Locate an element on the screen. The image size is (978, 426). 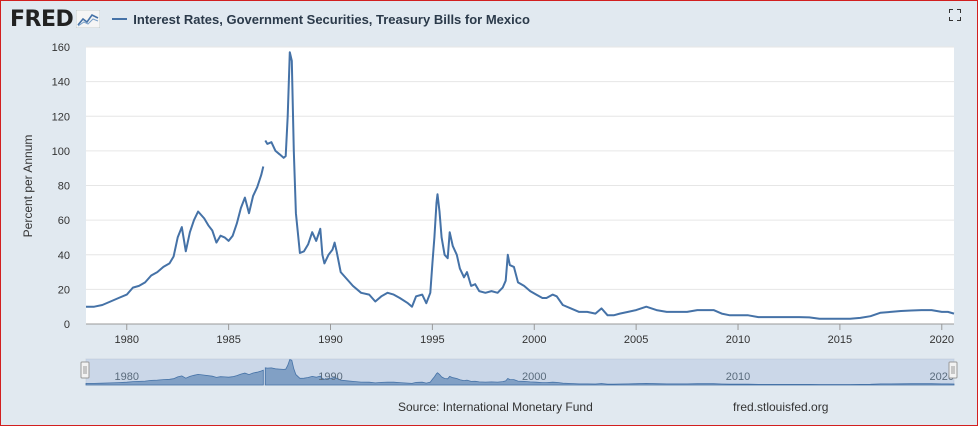
x-tick-label: 2020 is located at coordinates (942, 340).